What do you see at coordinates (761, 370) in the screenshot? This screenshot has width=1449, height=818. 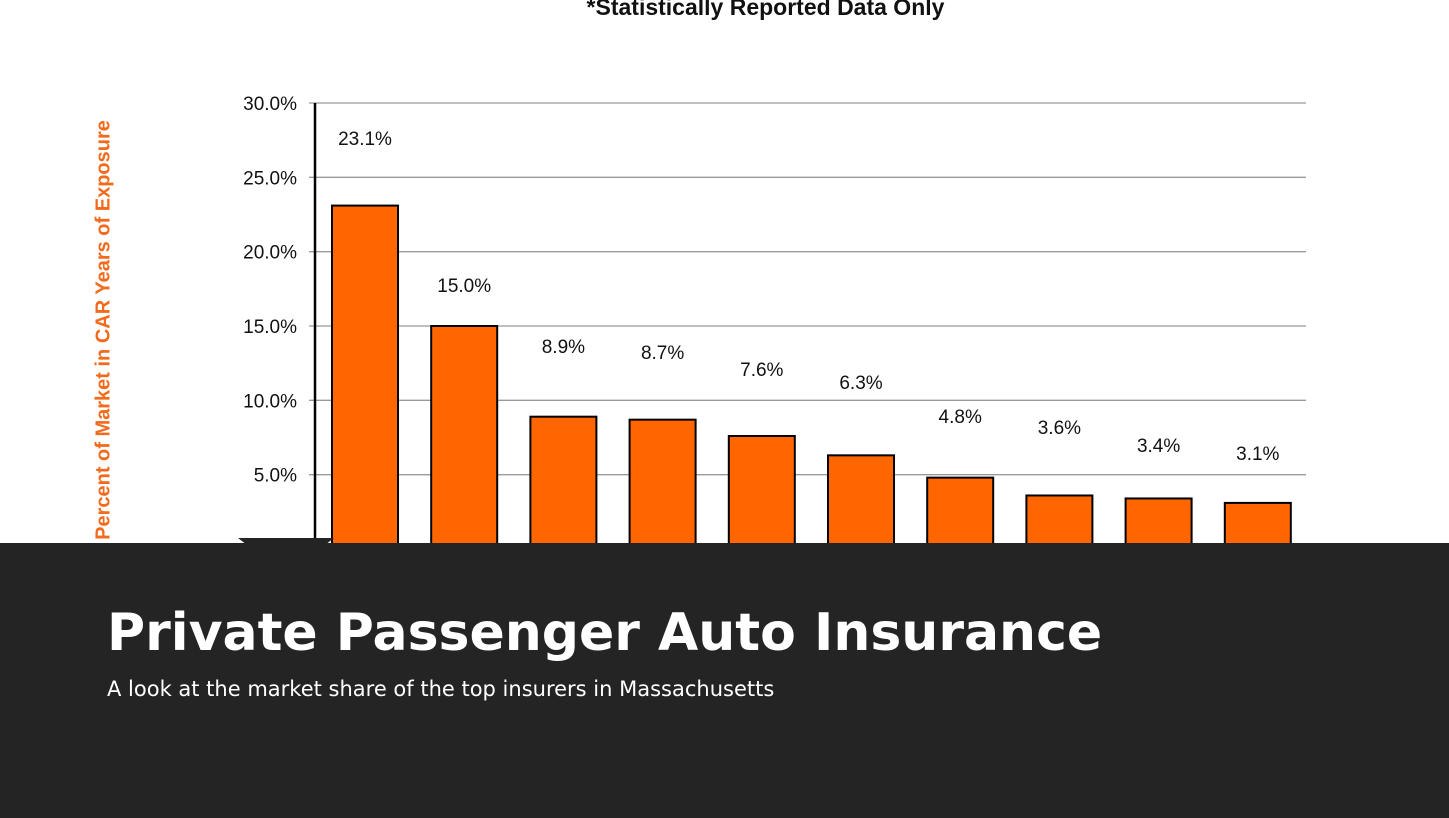 I see `data-label: 7.6%` at bounding box center [761, 370].